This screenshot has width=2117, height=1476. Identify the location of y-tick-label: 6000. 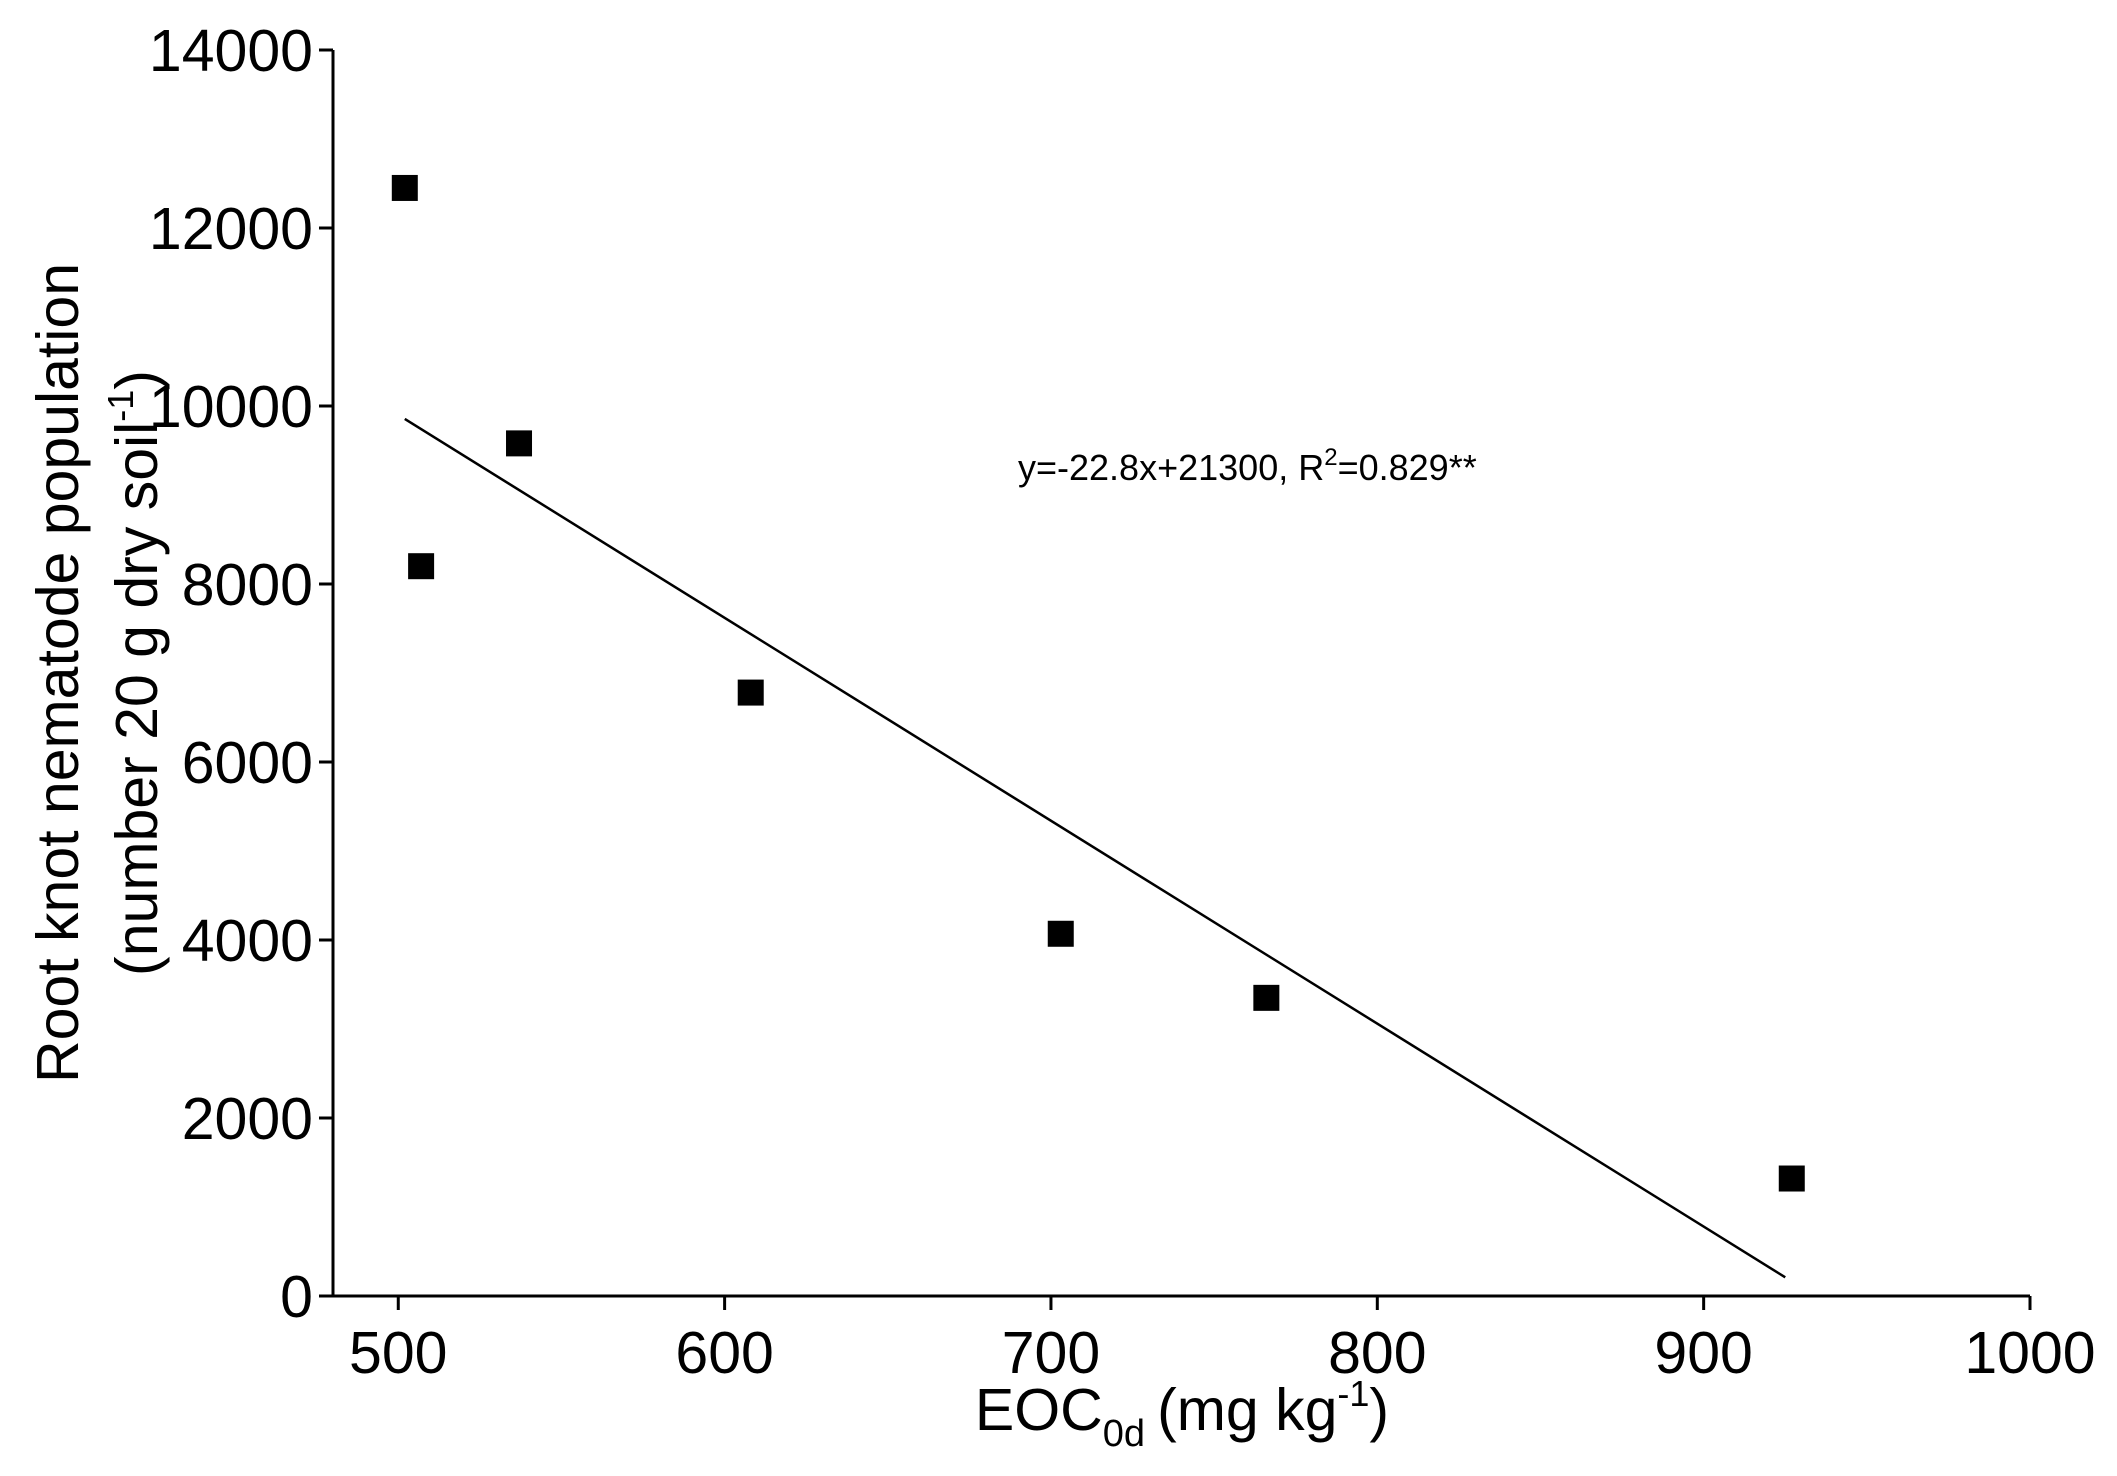
(247, 763).